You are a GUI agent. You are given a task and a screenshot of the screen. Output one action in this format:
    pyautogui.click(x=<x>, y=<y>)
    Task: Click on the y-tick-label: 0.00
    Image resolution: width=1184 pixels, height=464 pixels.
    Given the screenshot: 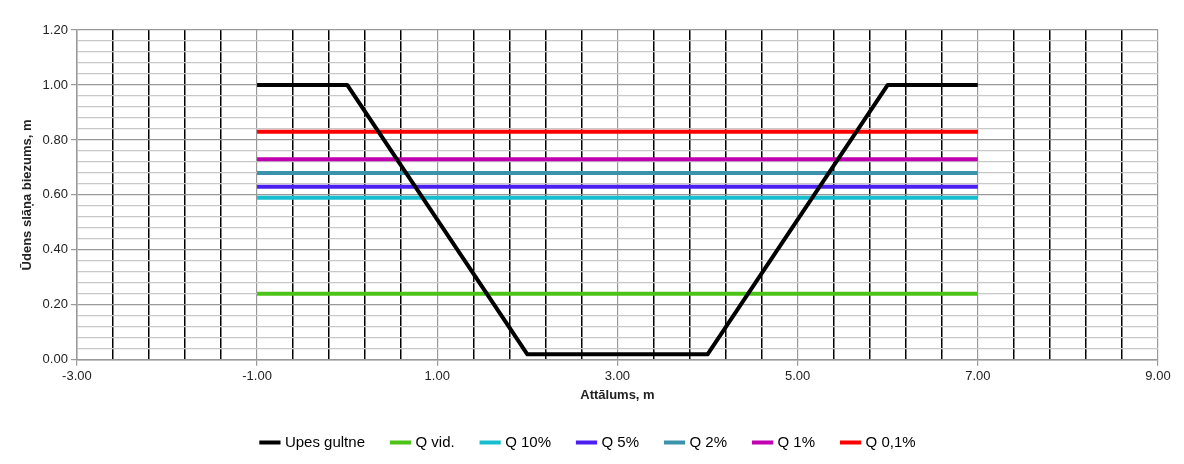 What is the action you would take?
    pyautogui.click(x=55, y=359)
    